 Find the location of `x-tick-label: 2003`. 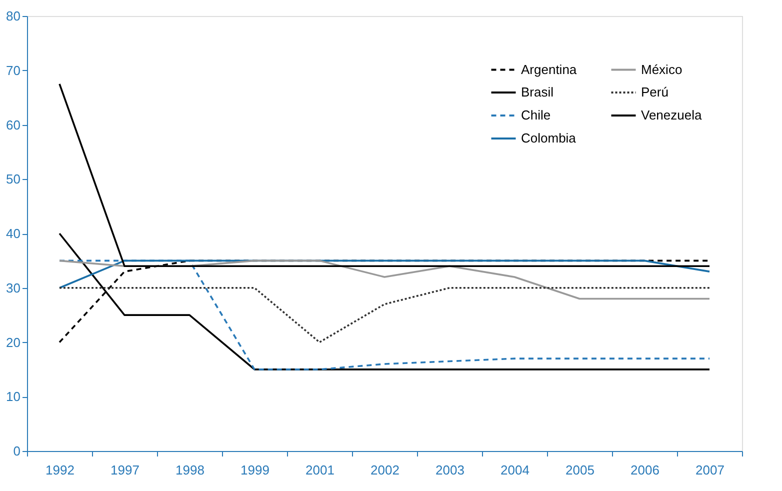

x-tick-label: 2003 is located at coordinates (450, 470).